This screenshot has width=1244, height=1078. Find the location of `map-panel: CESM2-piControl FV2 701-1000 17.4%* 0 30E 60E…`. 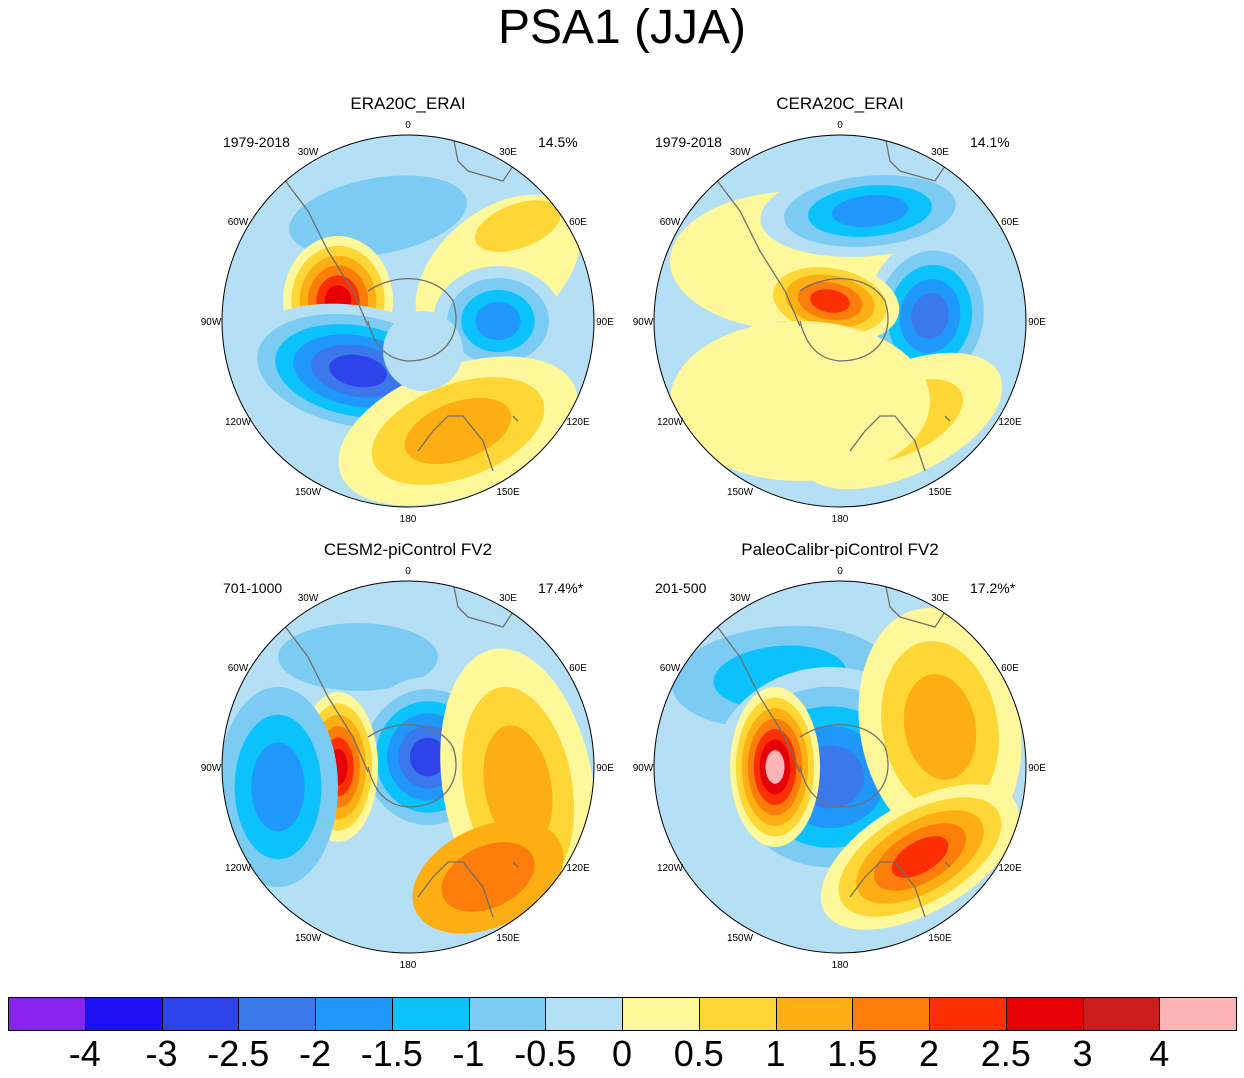

map-panel: CESM2-piControl FV2 701-1000 17.4%* 0 30E 60E… is located at coordinates (408, 755).